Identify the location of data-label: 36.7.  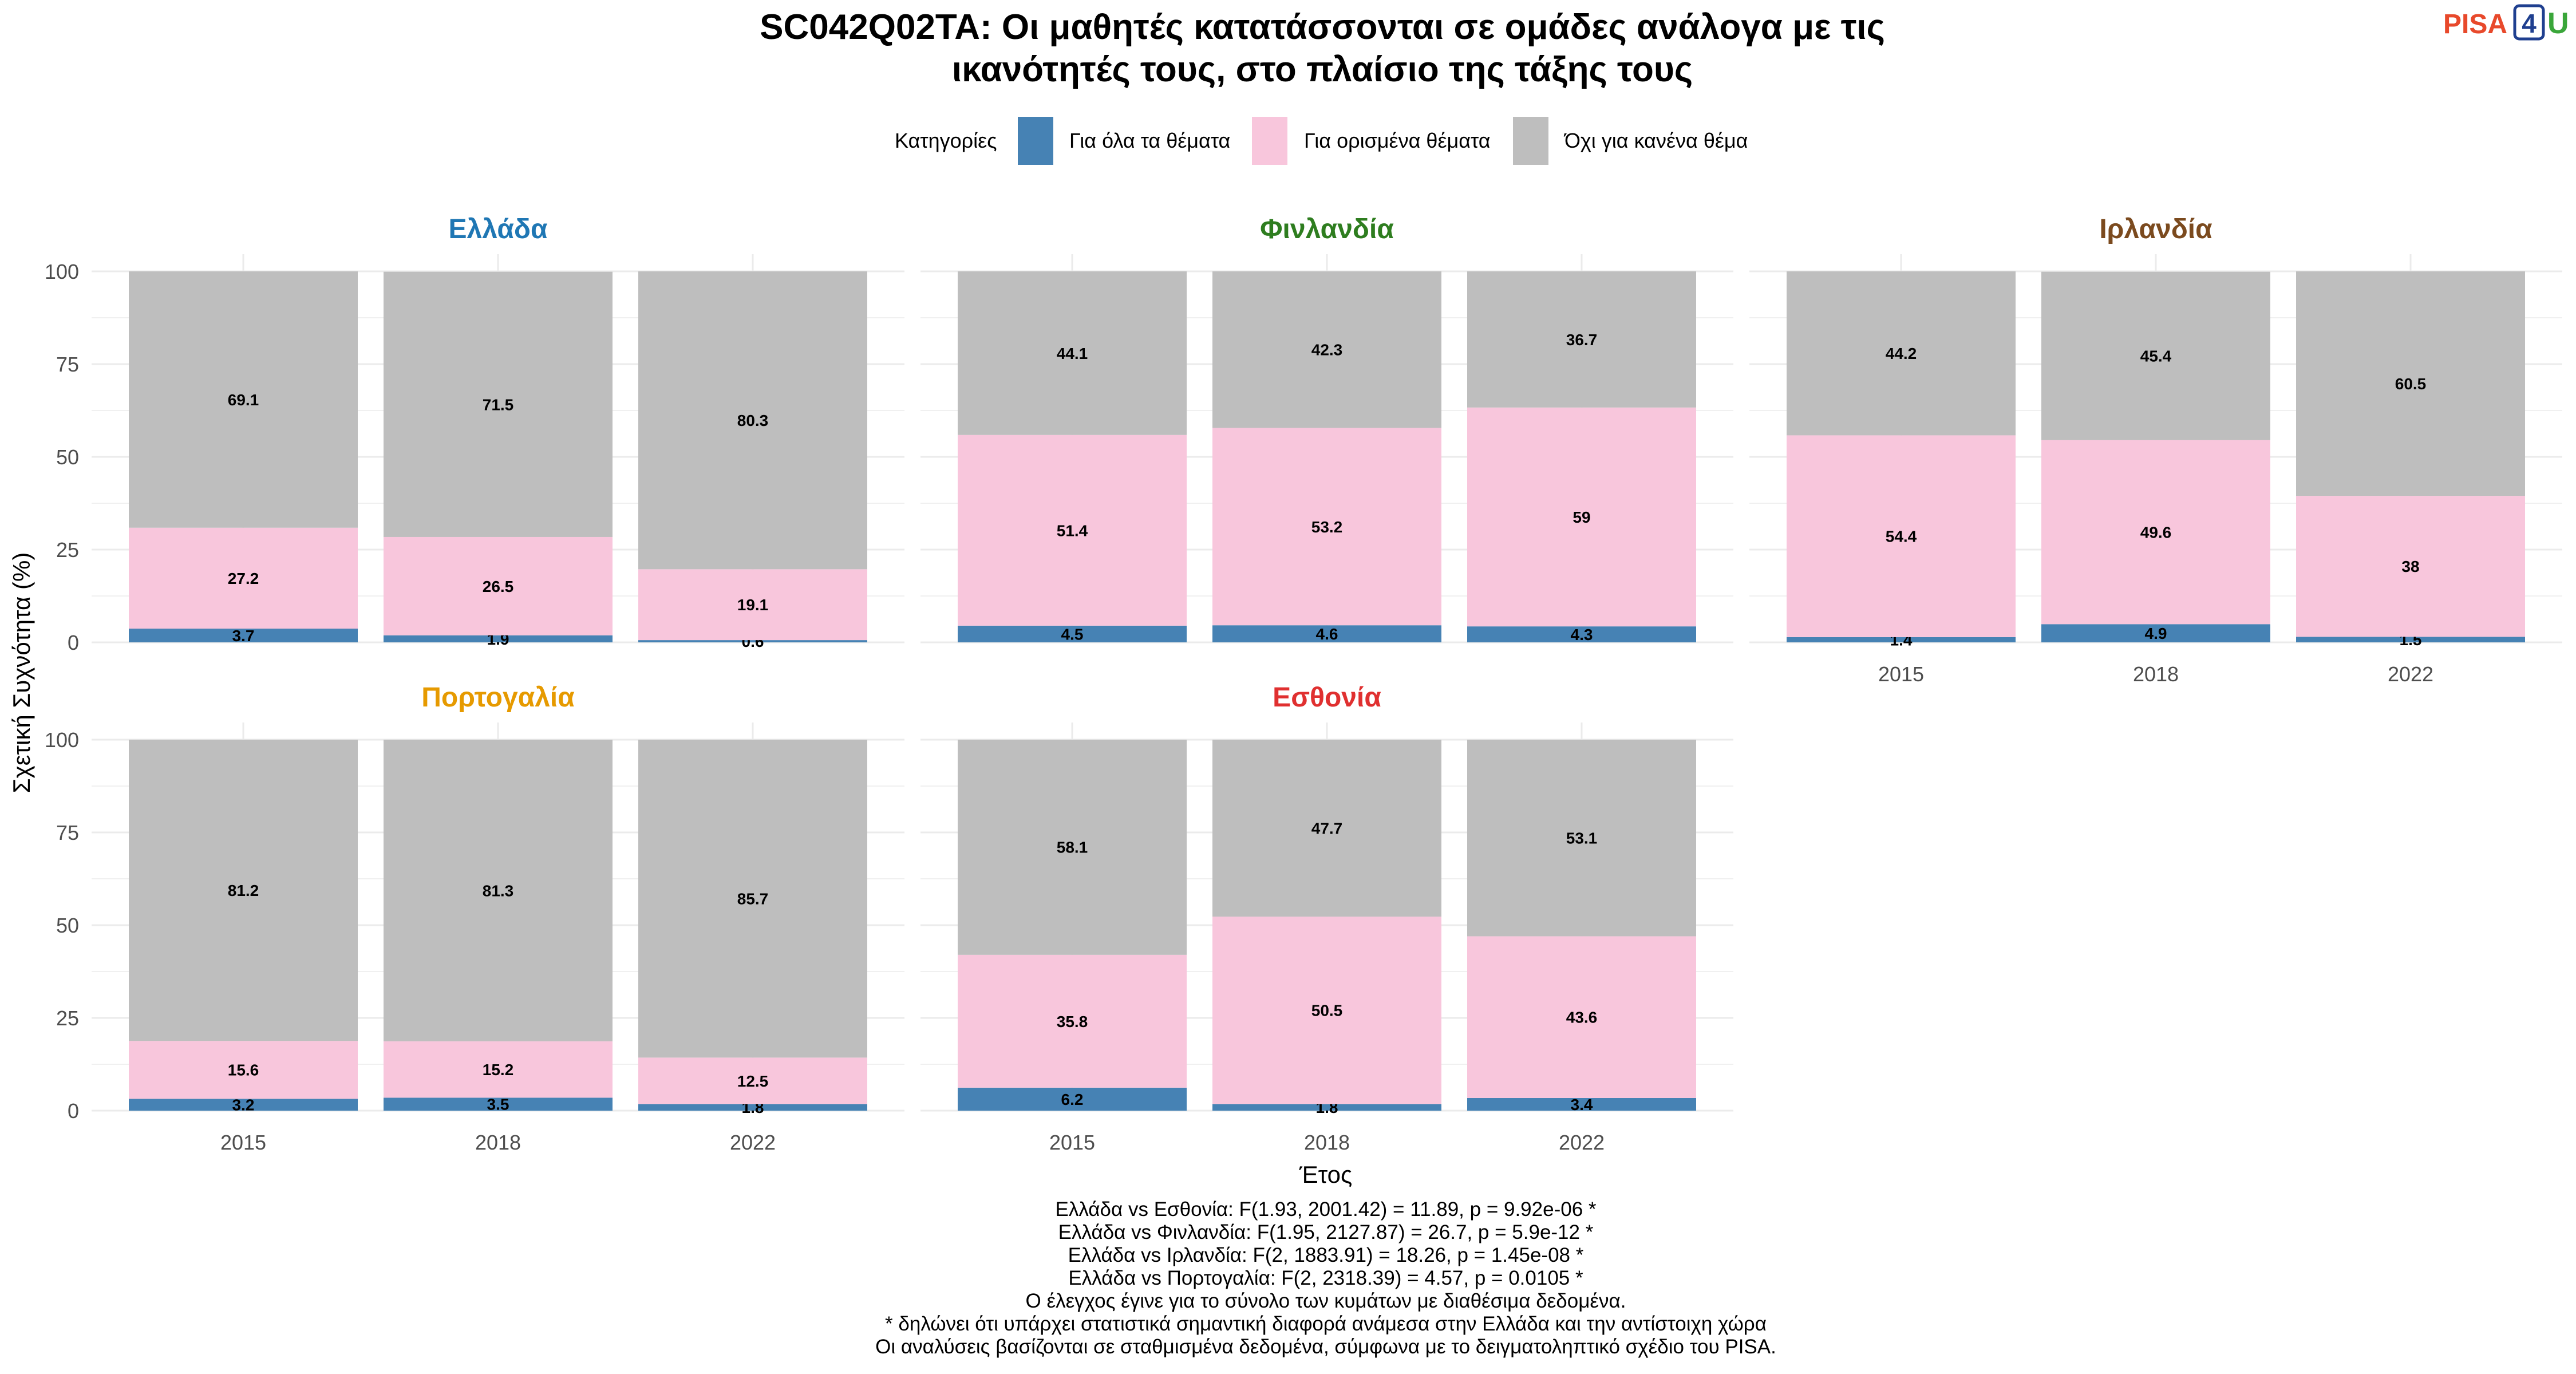
(1582, 340).